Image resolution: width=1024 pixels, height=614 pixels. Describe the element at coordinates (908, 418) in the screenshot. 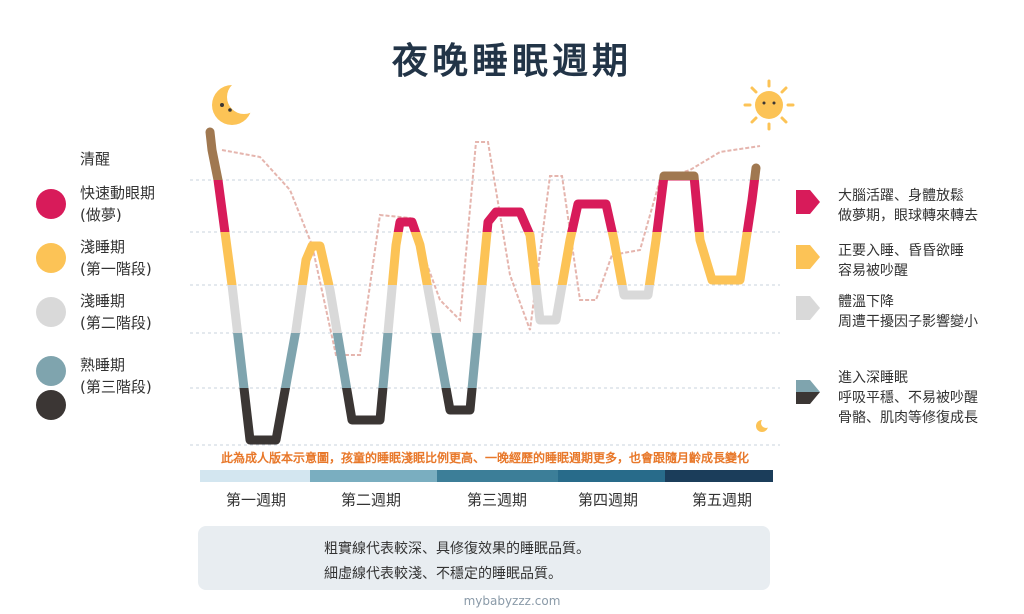

I see `desc-line: 骨骼、肌肉等修復成長` at that location.